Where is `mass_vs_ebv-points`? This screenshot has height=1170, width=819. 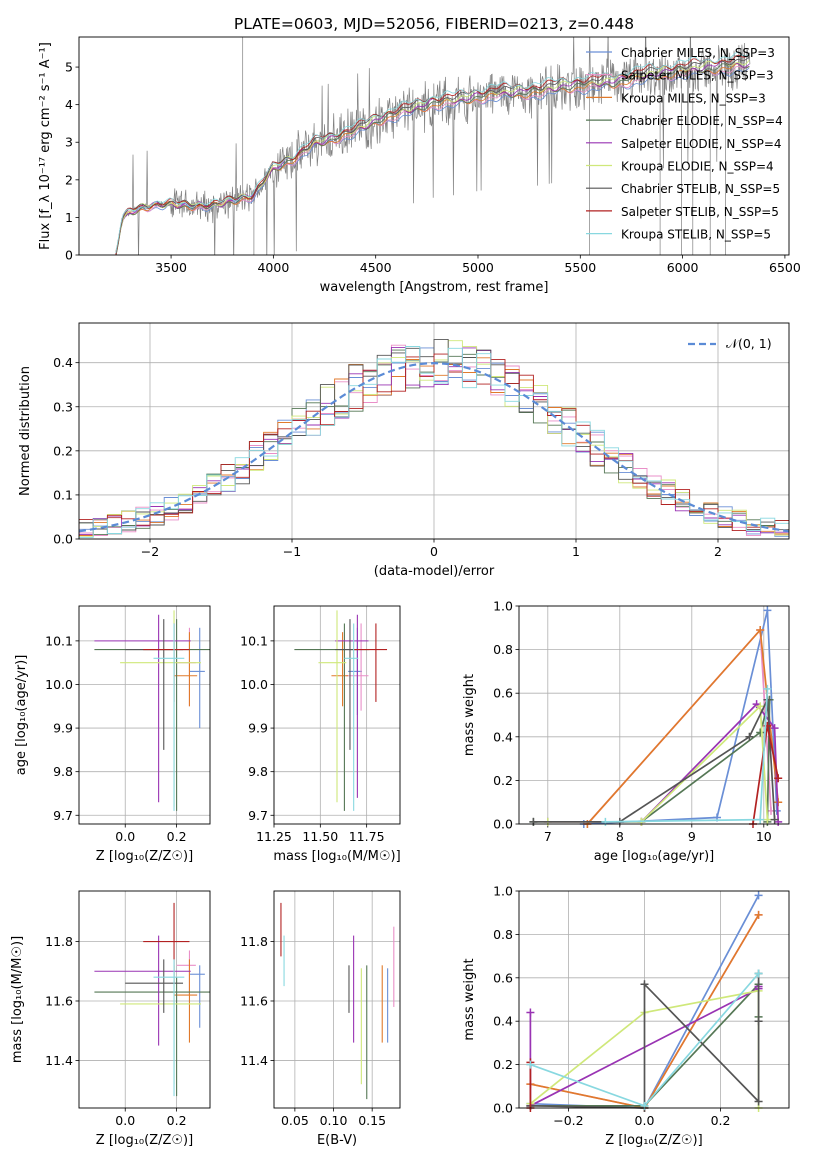 mass_vs_ebv-points is located at coordinates (337, 1001).